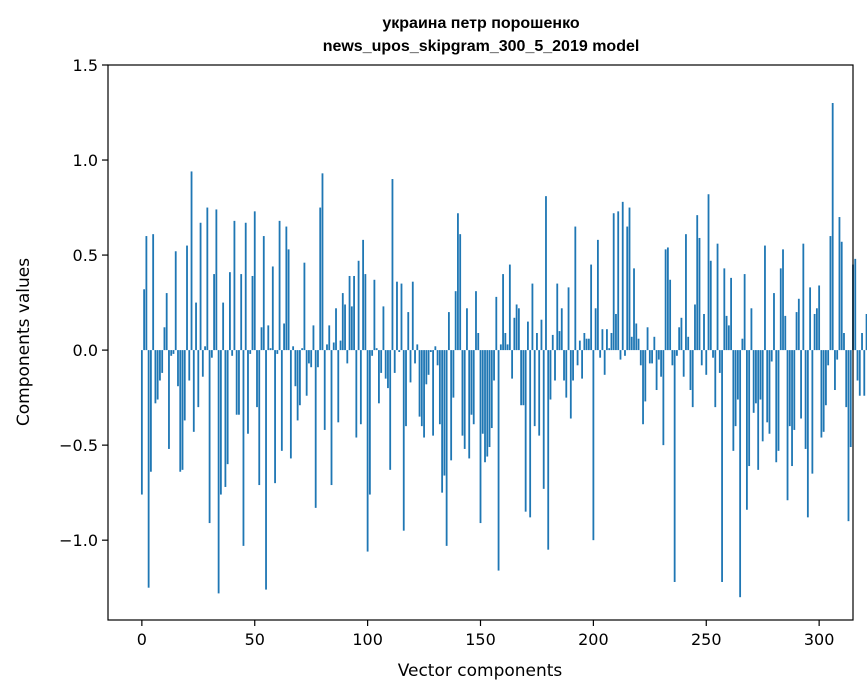 This screenshot has width=867, height=696. Describe the element at coordinates (367, 639) in the screenshot. I see `x-tick-label: 100` at that location.